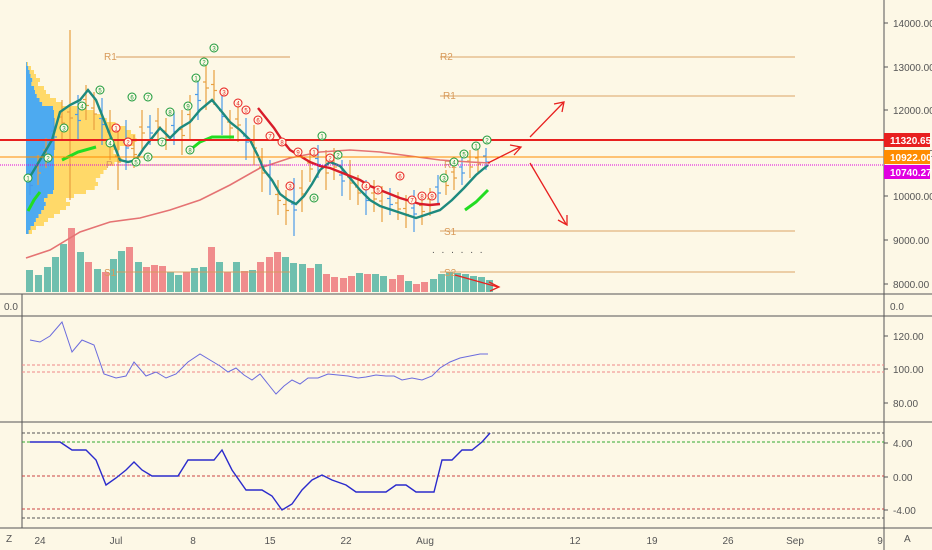 The height and width of the screenshot is (550, 932). Describe the element at coordinates (908, 370) in the screenshot. I see `axis-label: 100.00` at that location.